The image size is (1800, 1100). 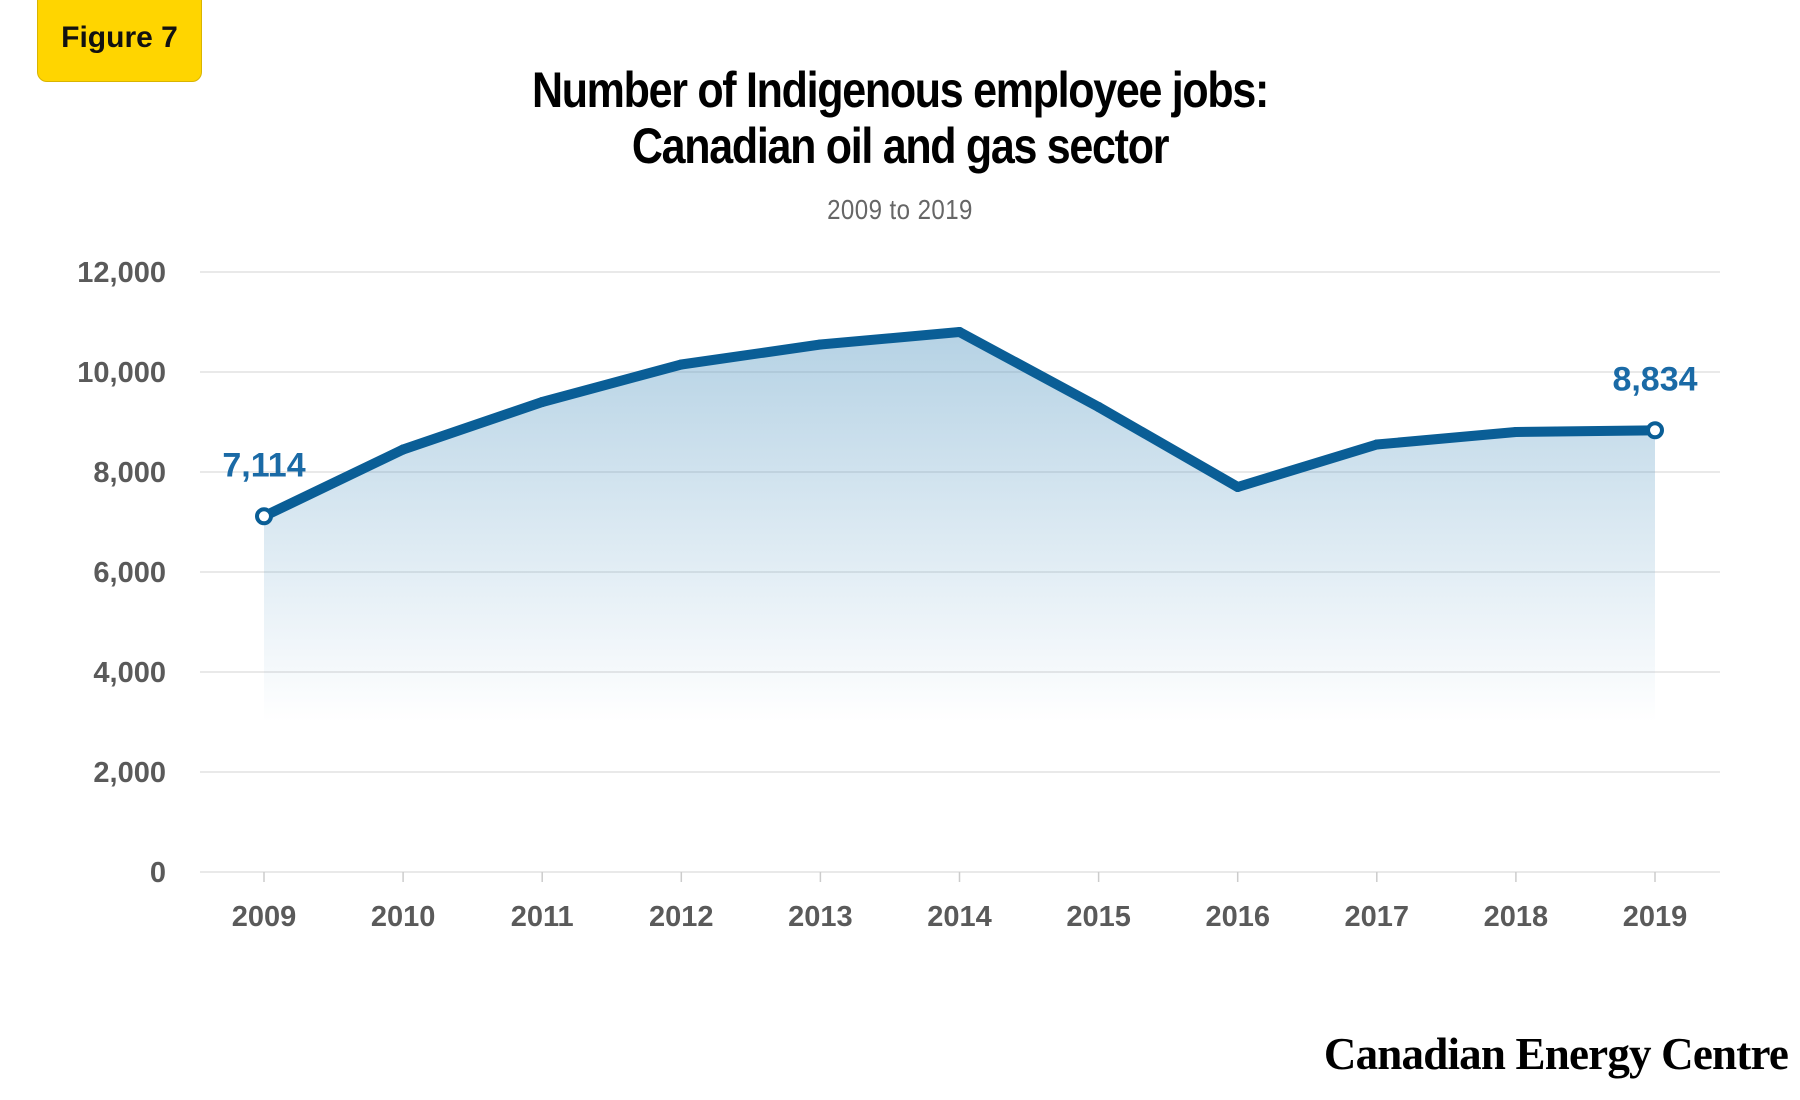 I want to click on x-tick-label-2014: 2014, so click(x=959, y=917).